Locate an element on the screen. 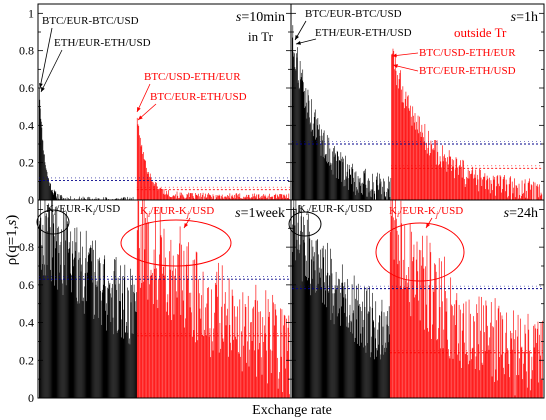  inside-series-bars is located at coordinates (342, 113).